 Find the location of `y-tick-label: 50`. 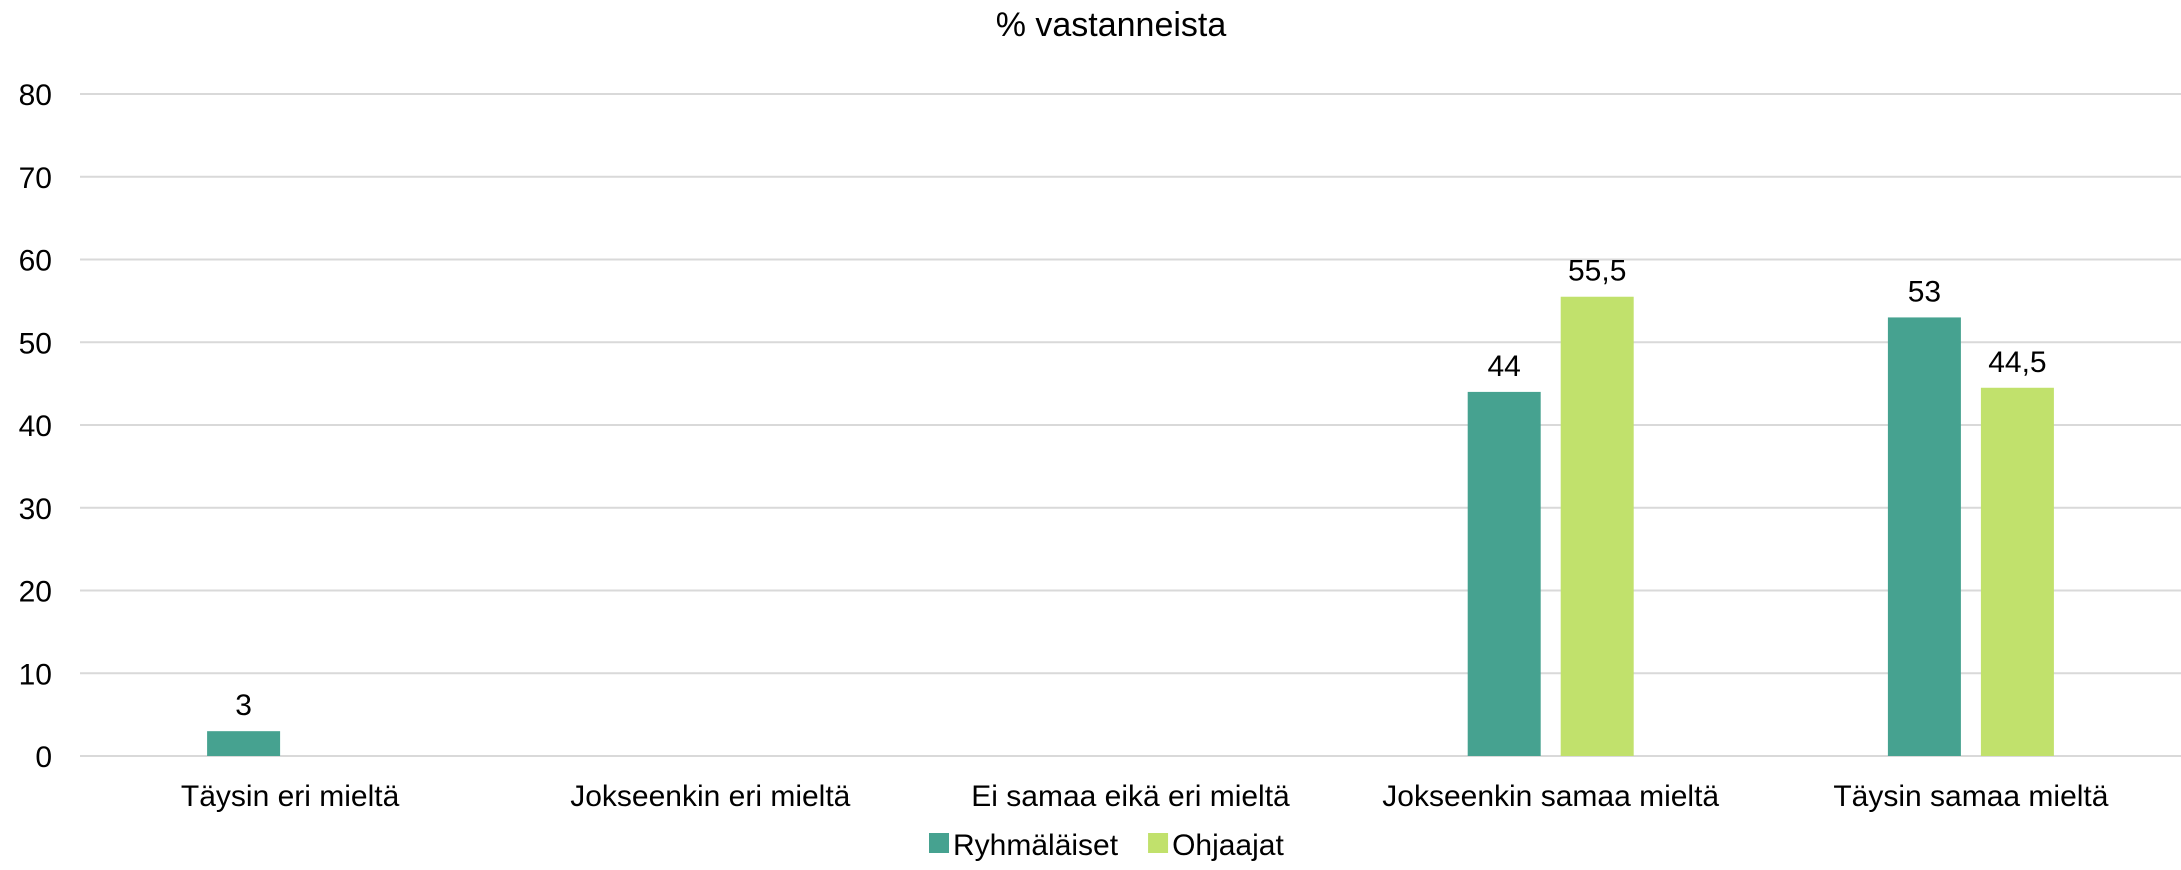

y-tick-label: 50 is located at coordinates (35, 343).